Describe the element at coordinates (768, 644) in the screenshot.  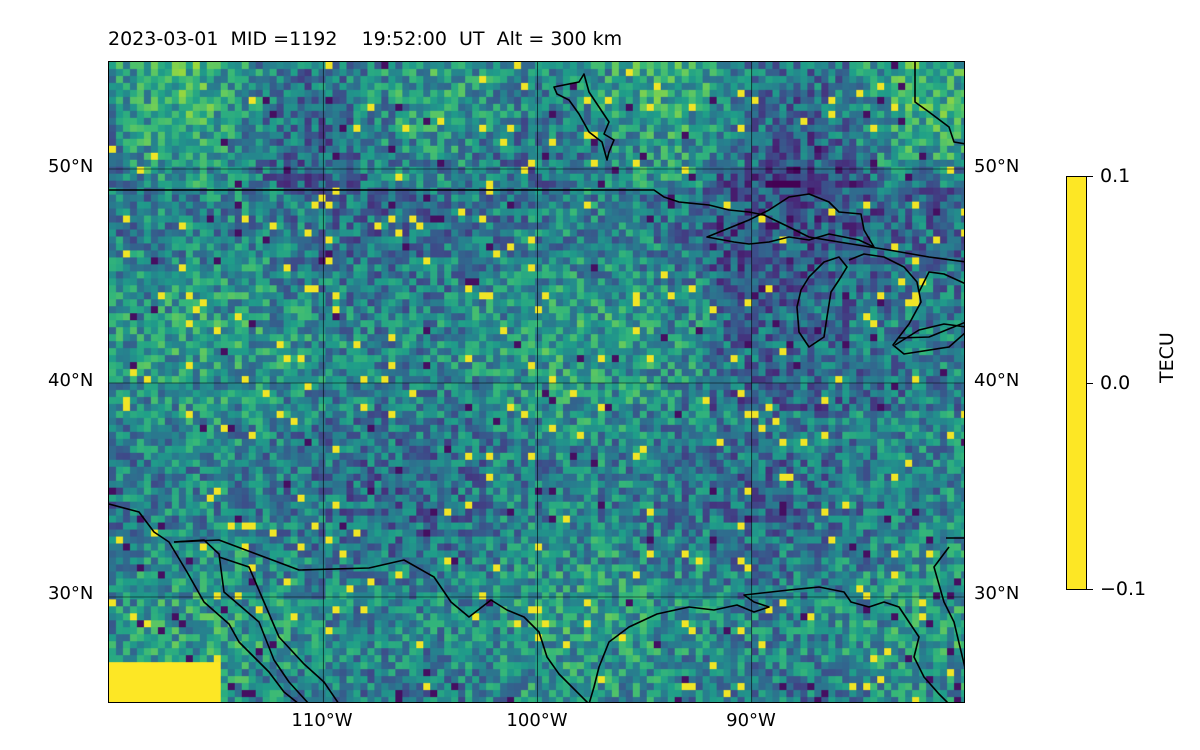
I see `gulf-coast` at that location.